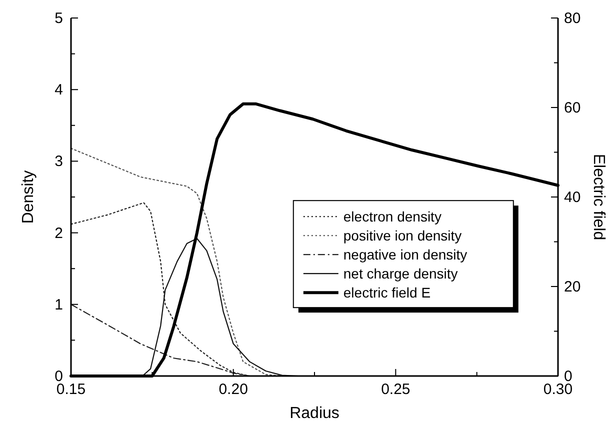 The width and height of the screenshot is (616, 428). I want to click on x-tick-label: 0.25, so click(395, 389).